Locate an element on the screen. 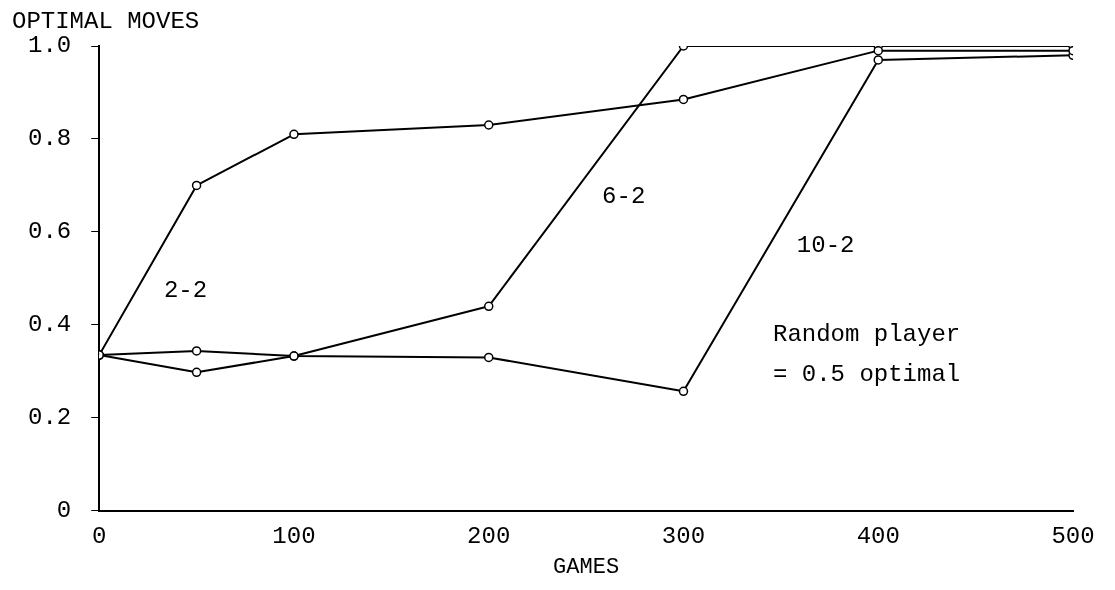  y-tick-label: 0.2 is located at coordinates (49, 418).